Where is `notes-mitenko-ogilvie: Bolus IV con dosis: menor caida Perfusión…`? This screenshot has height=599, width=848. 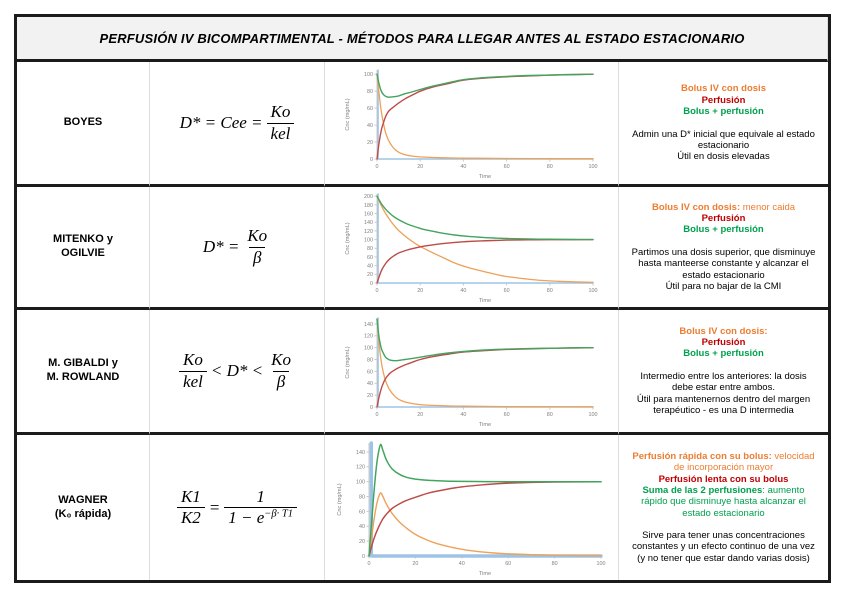 notes-mitenko-ogilvie: Bolus IV con dosis: menor caida Perfusión… is located at coordinates (723, 248).